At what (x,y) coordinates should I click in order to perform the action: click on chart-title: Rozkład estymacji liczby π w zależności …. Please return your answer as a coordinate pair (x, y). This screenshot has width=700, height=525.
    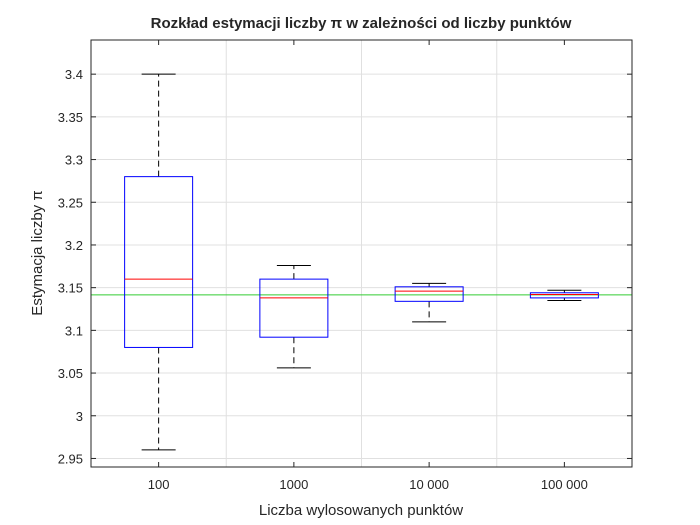
    Looking at the image, I should click on (361, 23).